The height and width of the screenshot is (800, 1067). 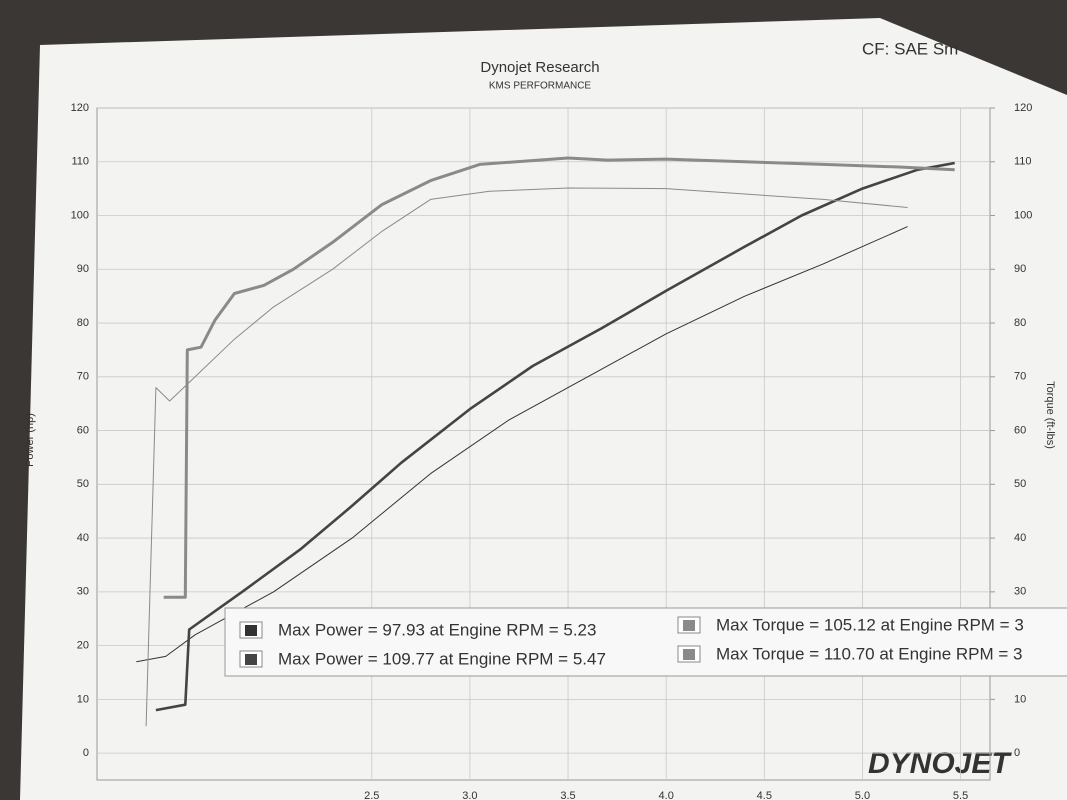 I want to click on legend-label: Max Power = 109.77 at Engine RPM = 5.47, so click(x=442, y=658).